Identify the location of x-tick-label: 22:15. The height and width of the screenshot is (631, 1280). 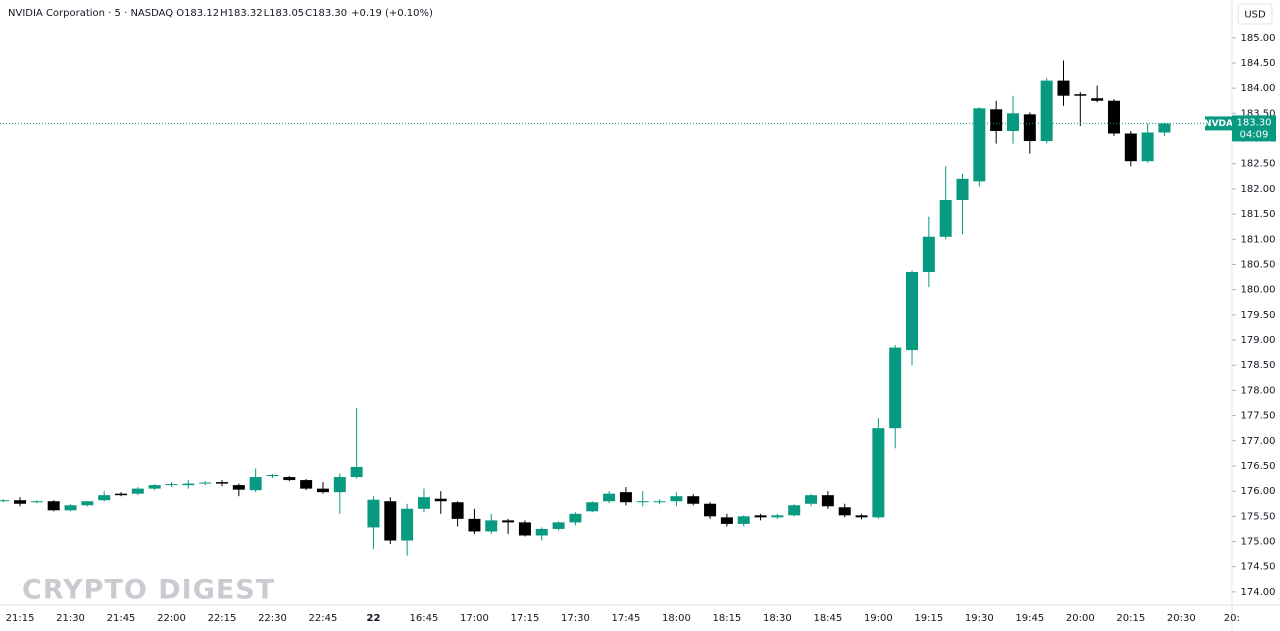
(222, 618).